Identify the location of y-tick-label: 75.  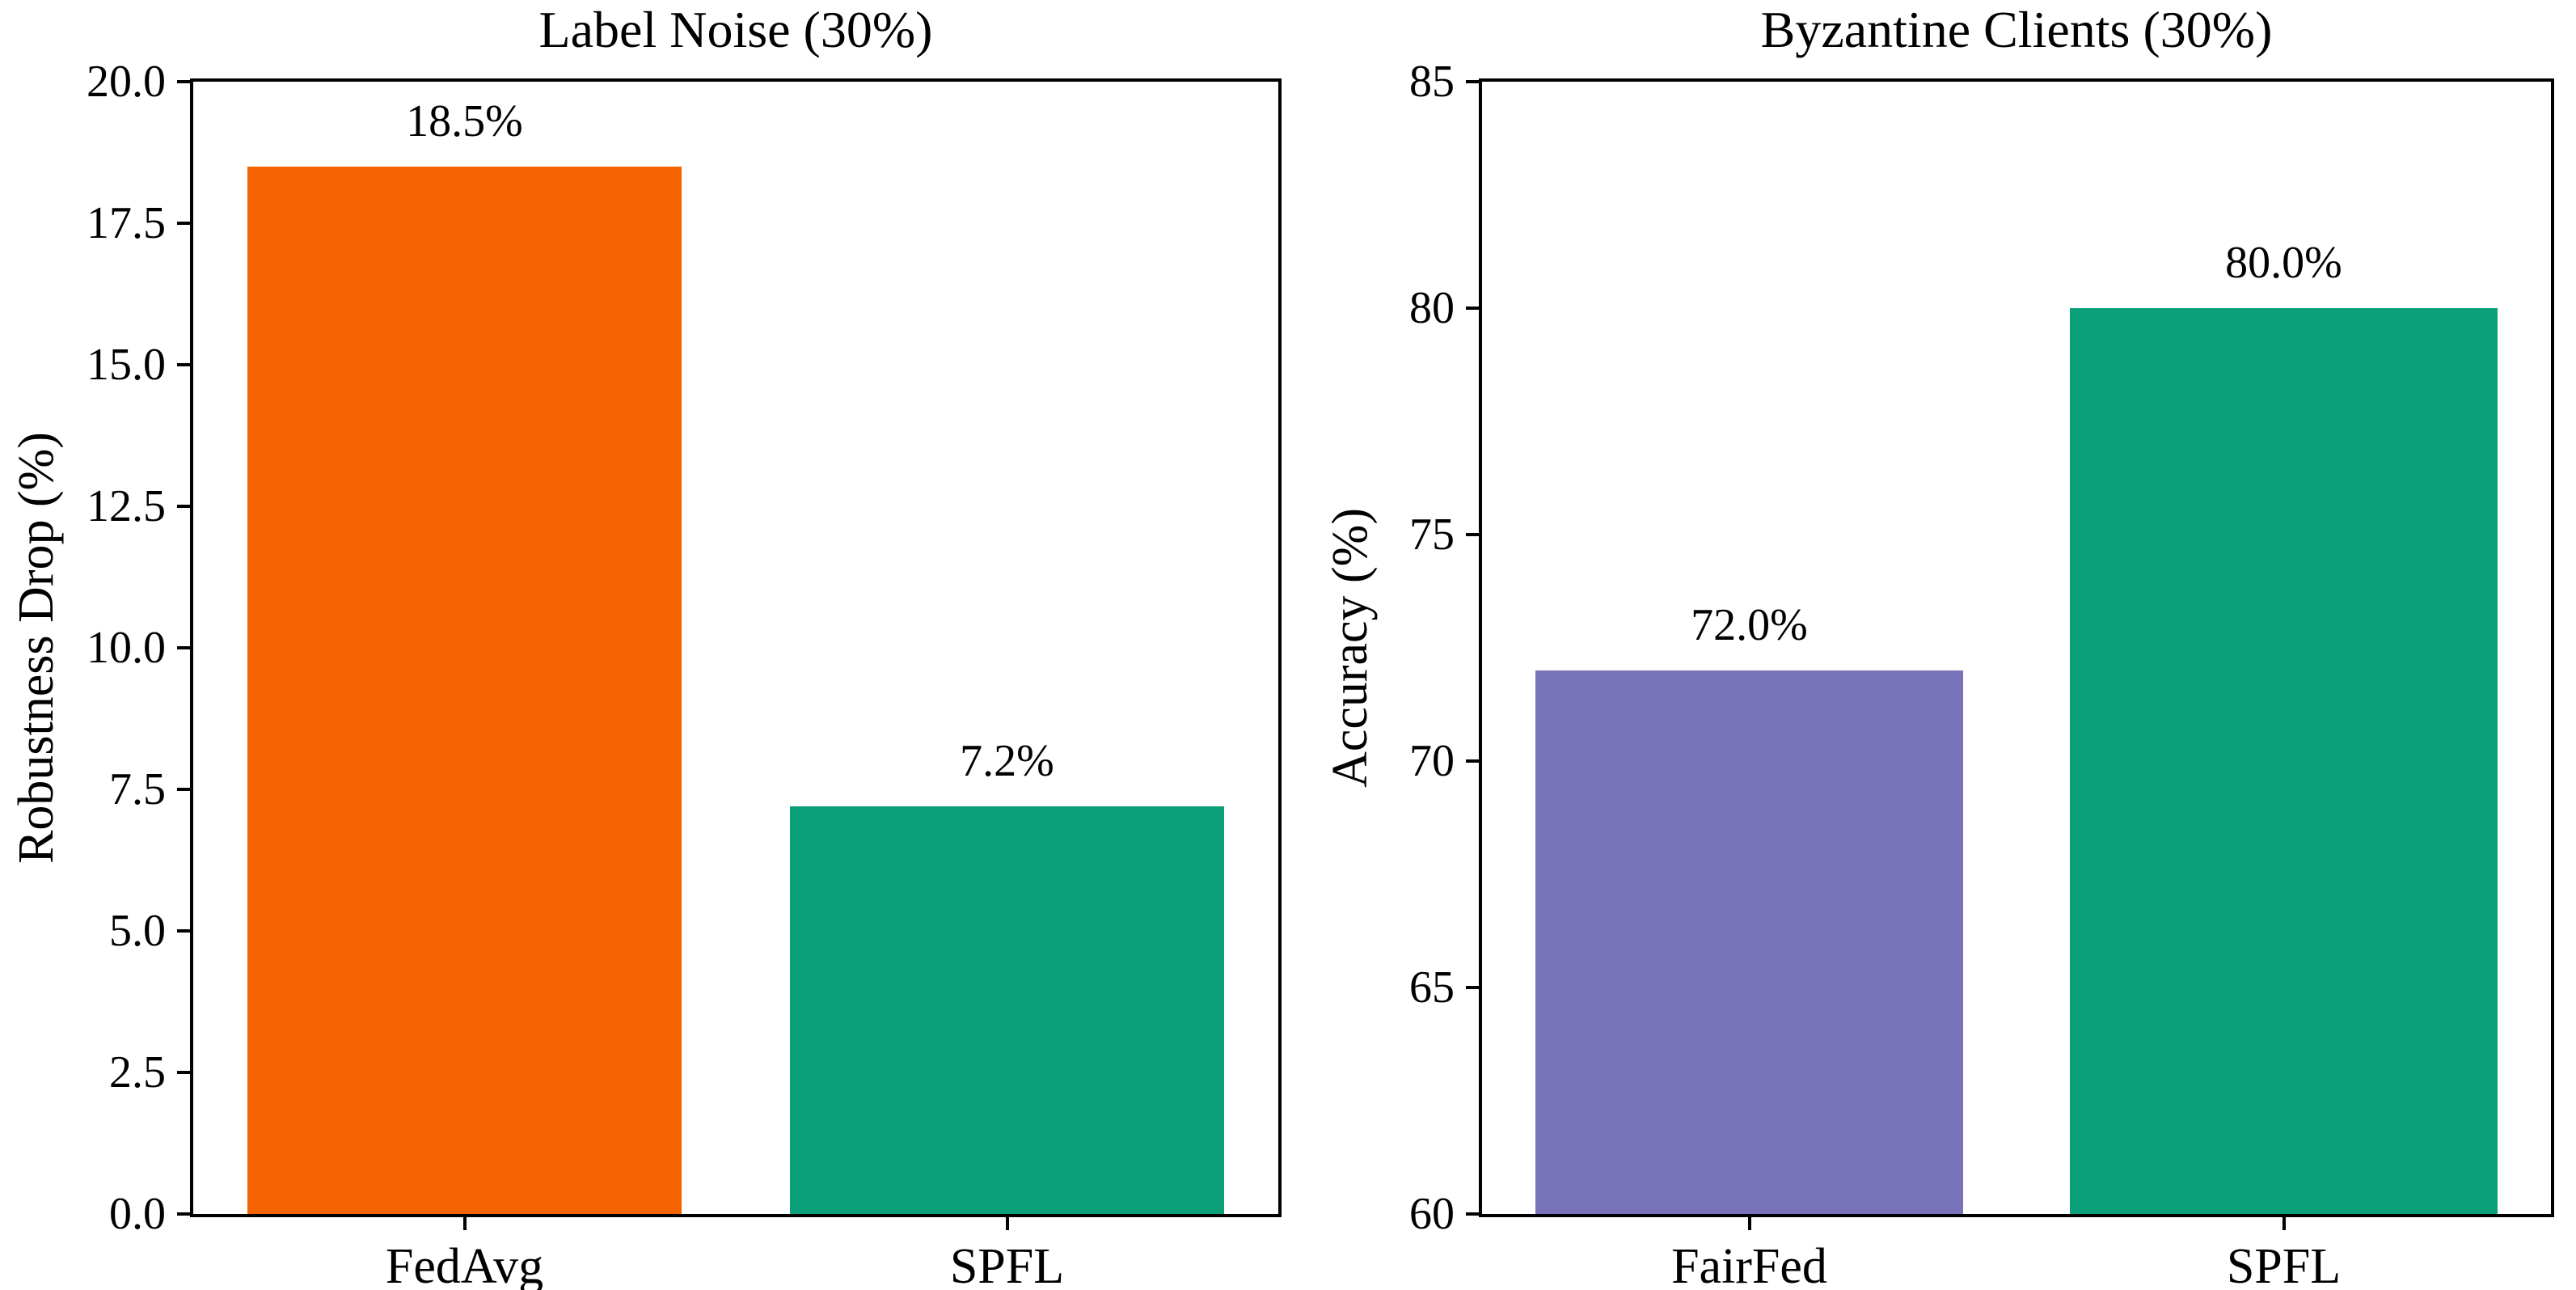
(1432, 535).